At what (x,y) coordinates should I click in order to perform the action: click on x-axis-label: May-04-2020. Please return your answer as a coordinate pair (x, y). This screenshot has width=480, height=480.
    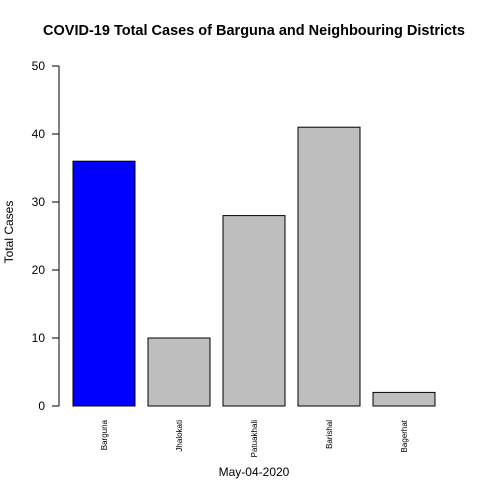
    Looking at the image, I should click on (254, 472).